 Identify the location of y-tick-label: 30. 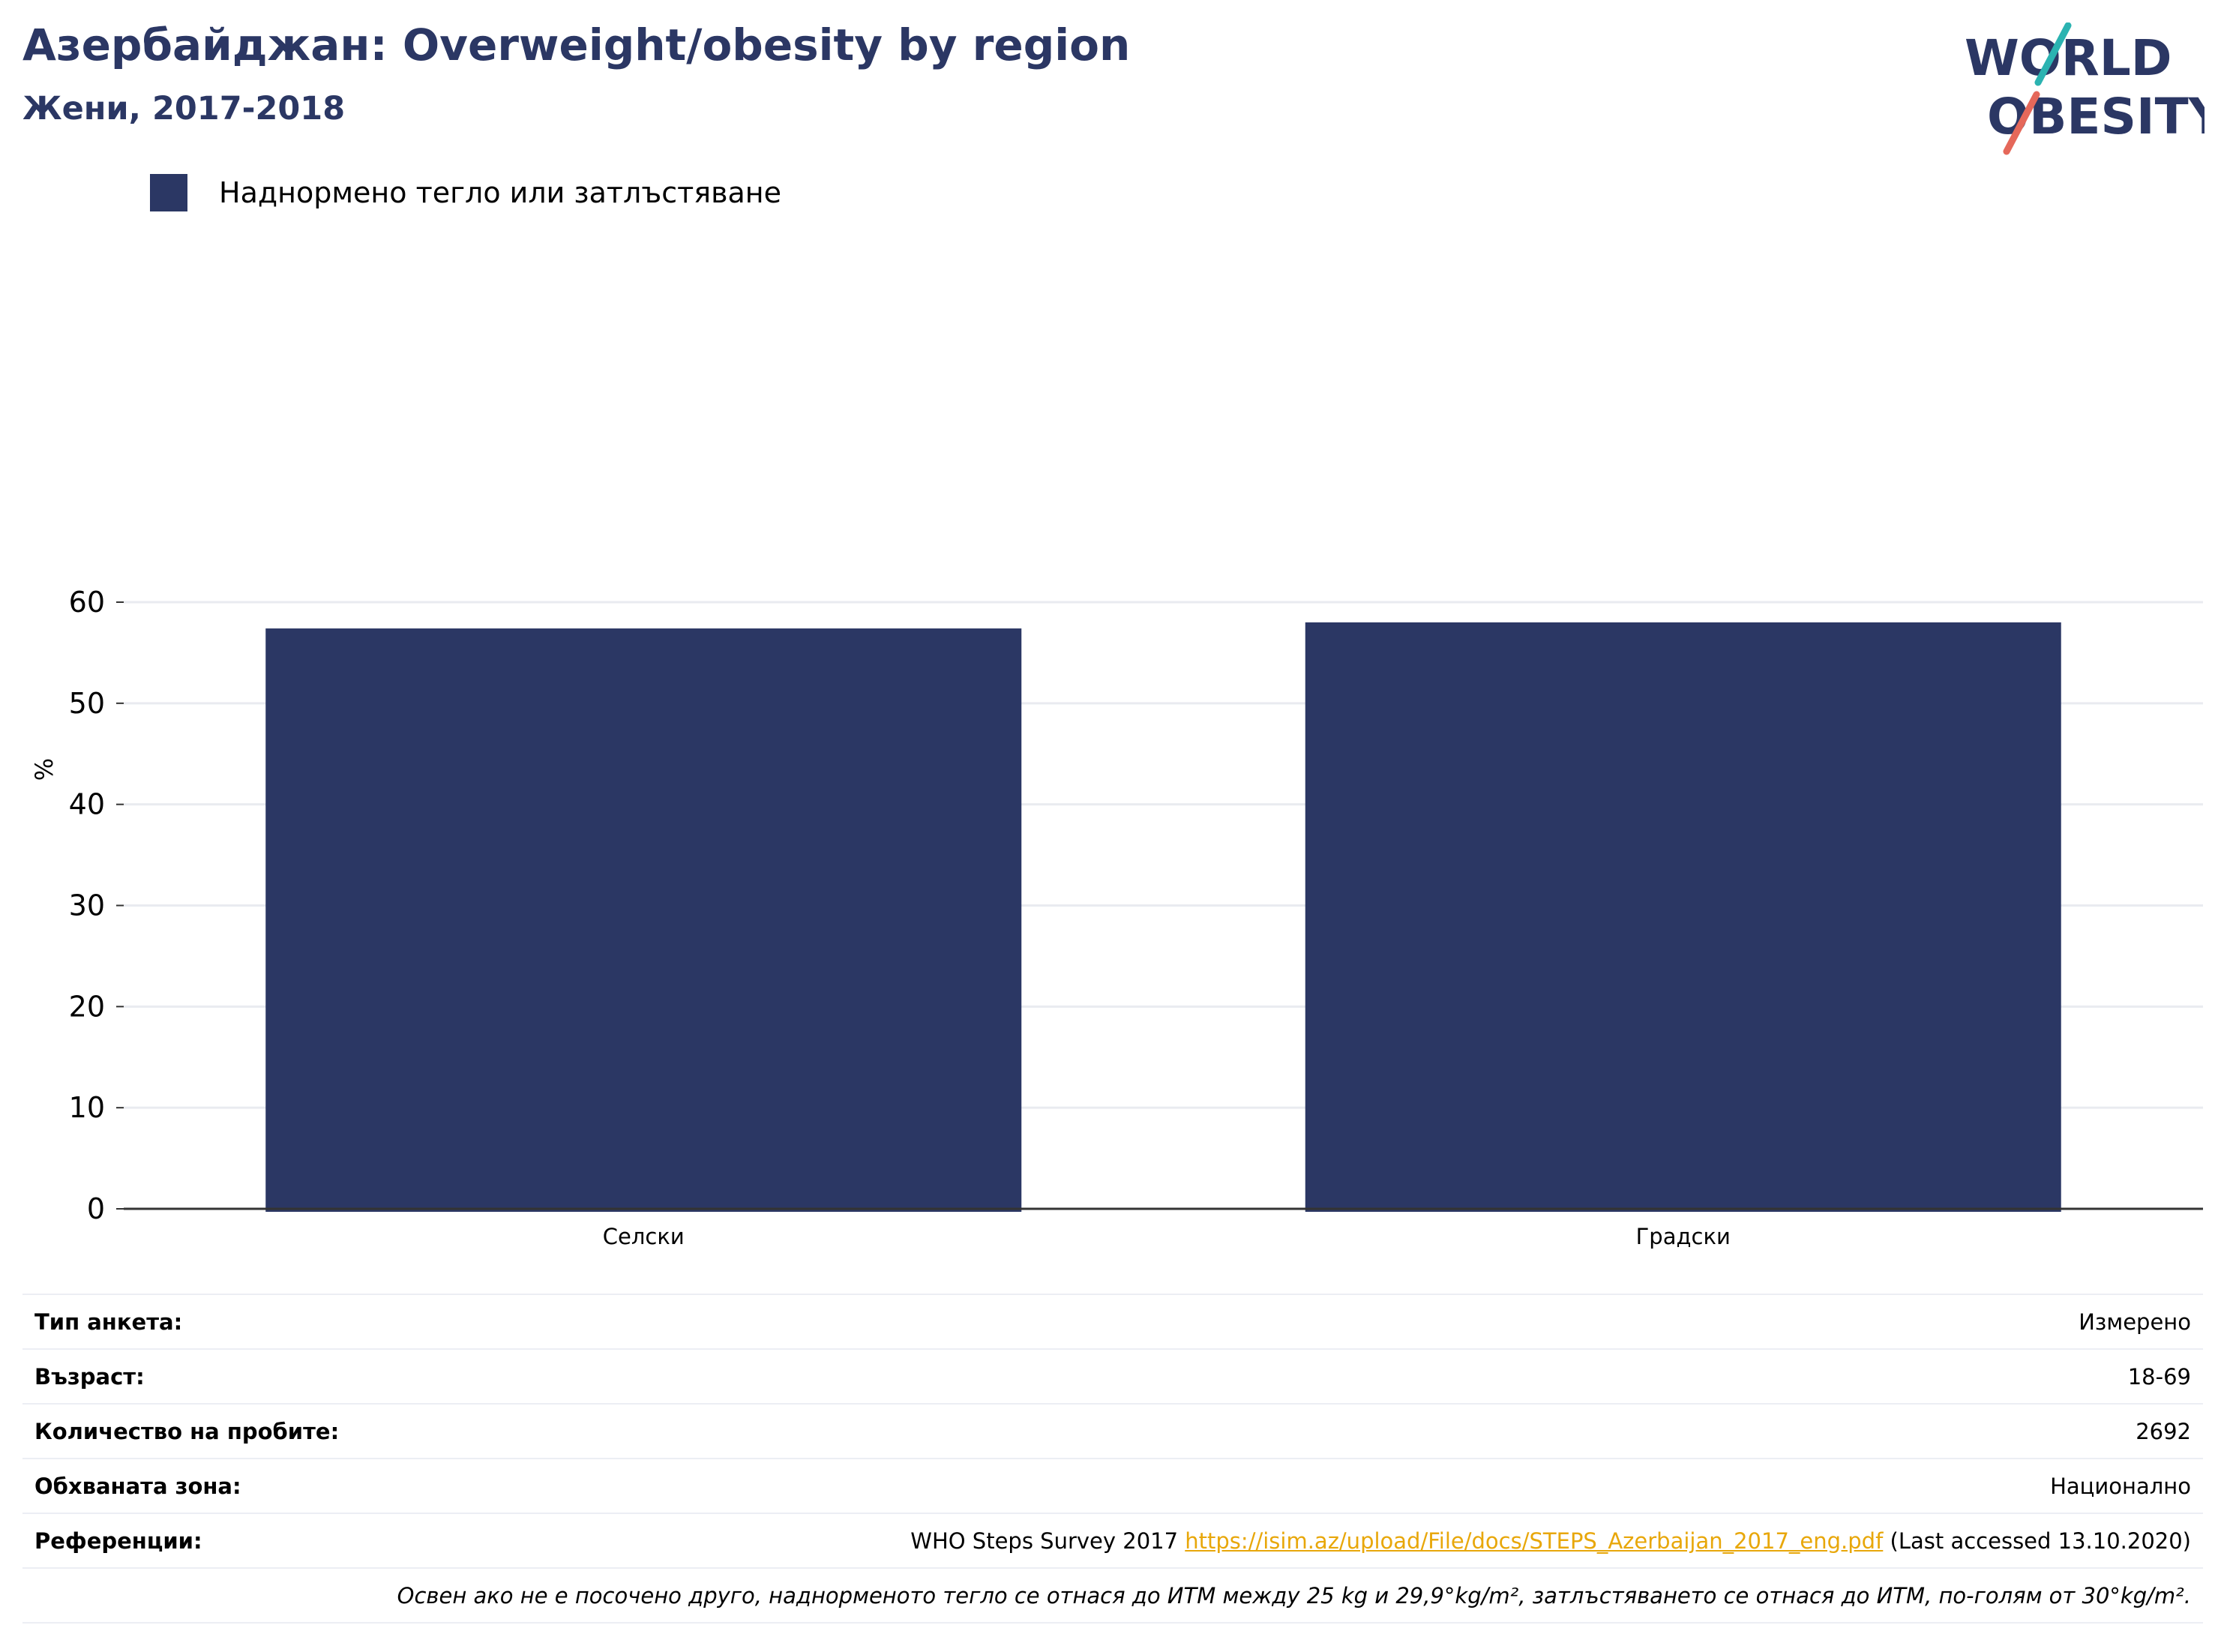
(87, 906).